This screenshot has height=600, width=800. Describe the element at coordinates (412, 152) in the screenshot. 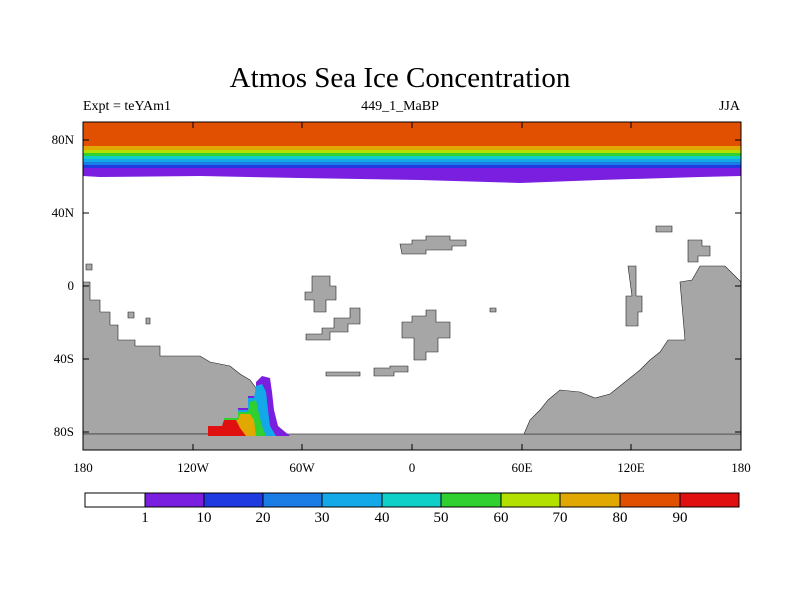

I see `arctic-sea-ice` at that location.